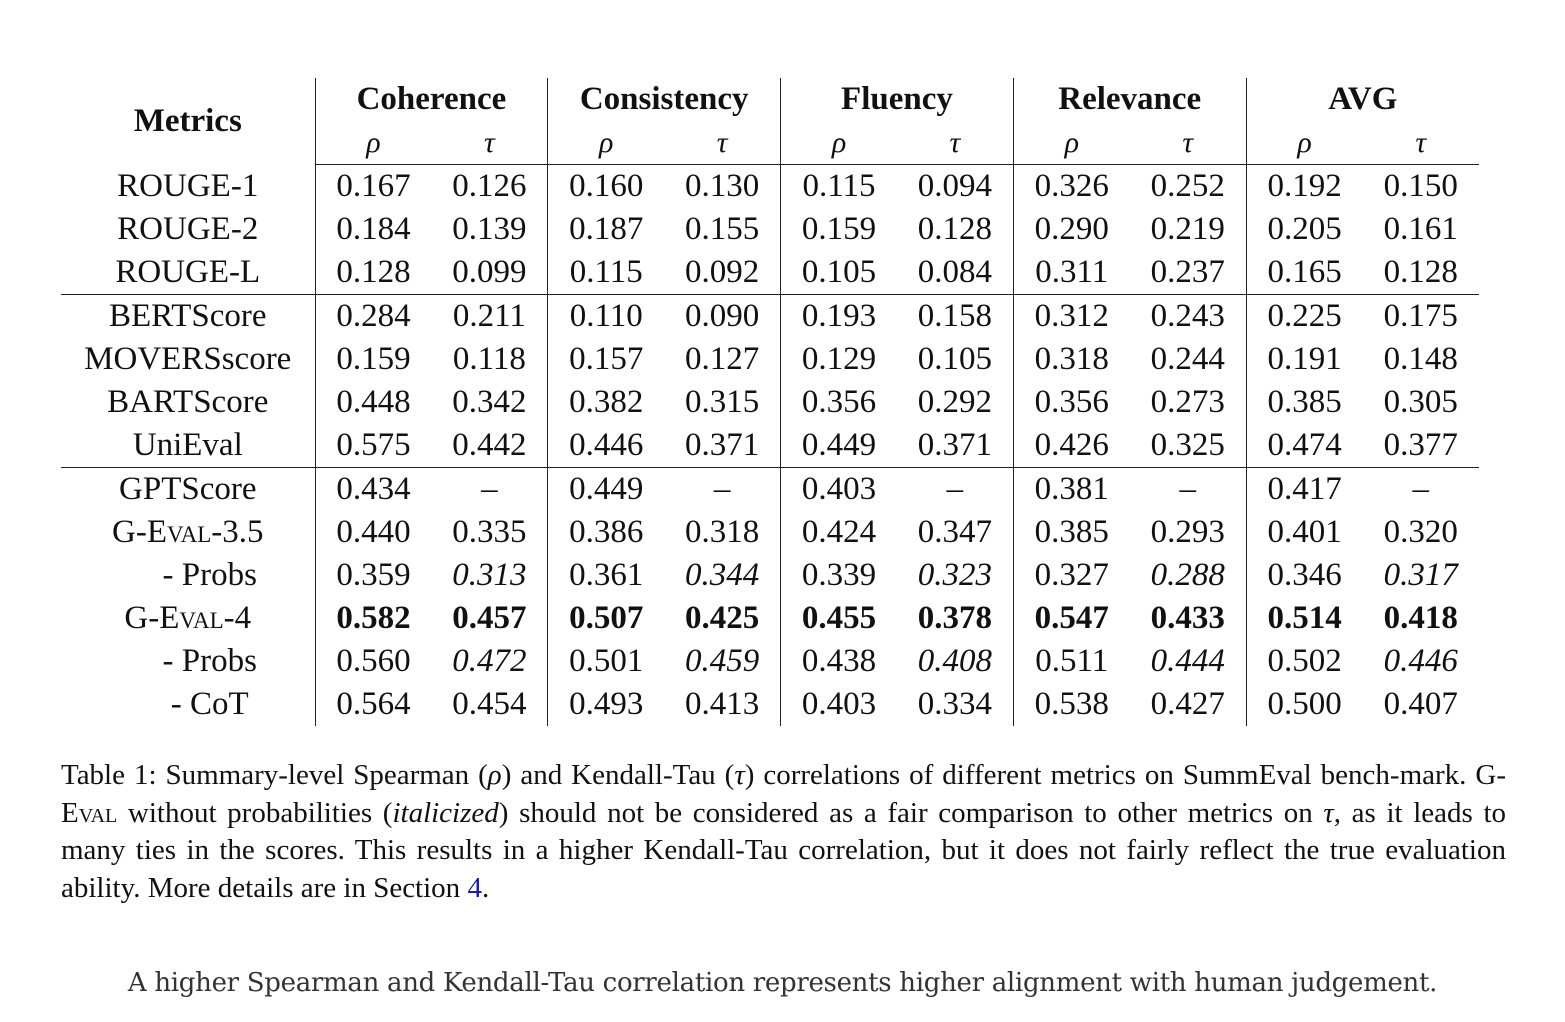  I want to click on rho-value-cell: 0.547, so click(1071, 618).